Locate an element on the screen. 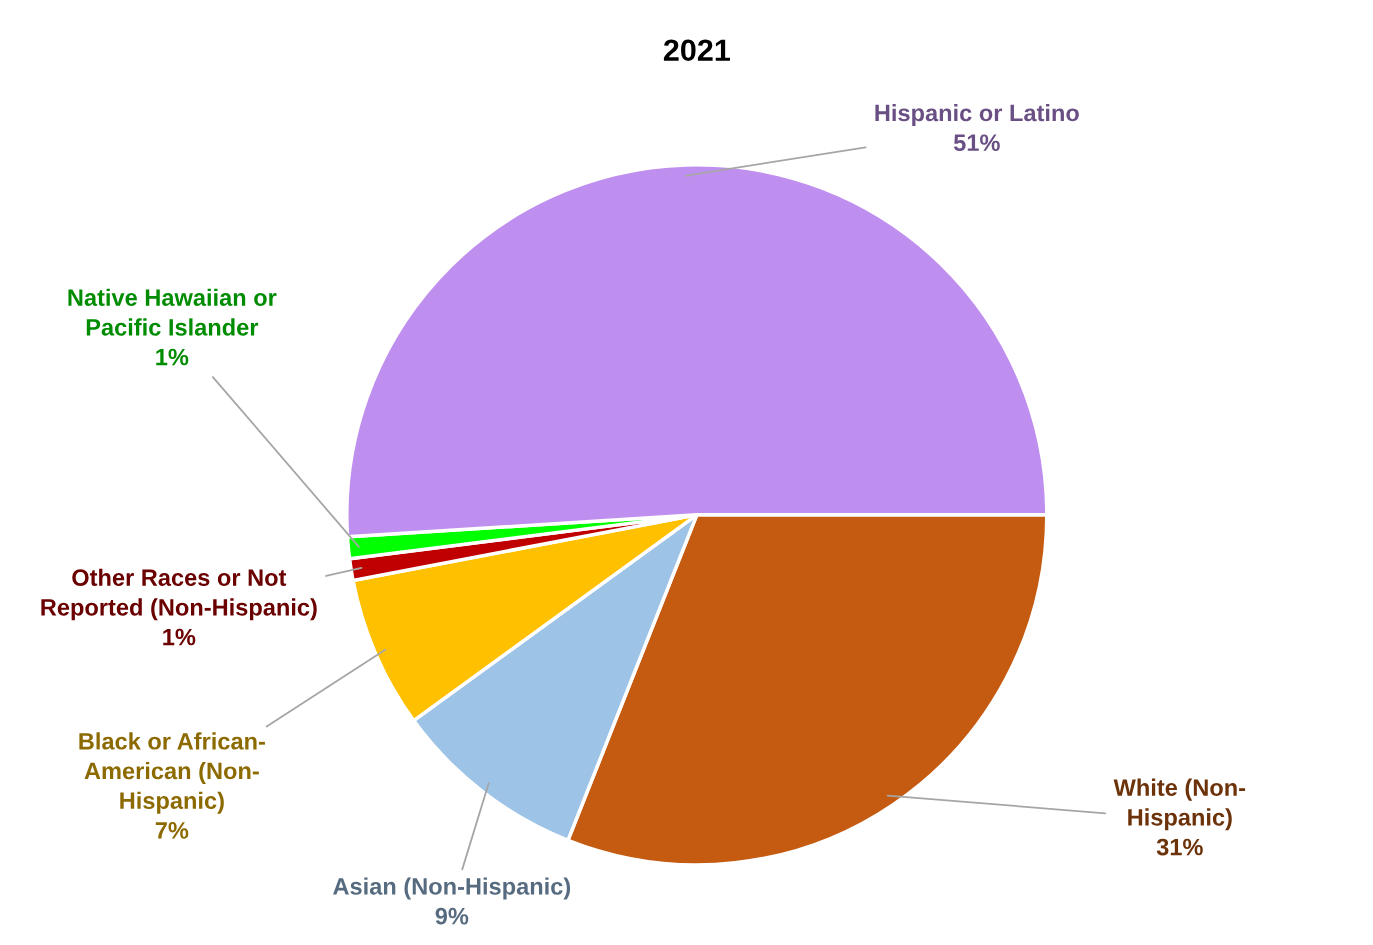 The height and width of the screenshot is (945, 1373). slice-label: Other Races or Not Reported (Non-Hispanic) is located at coordinates (179, 594).